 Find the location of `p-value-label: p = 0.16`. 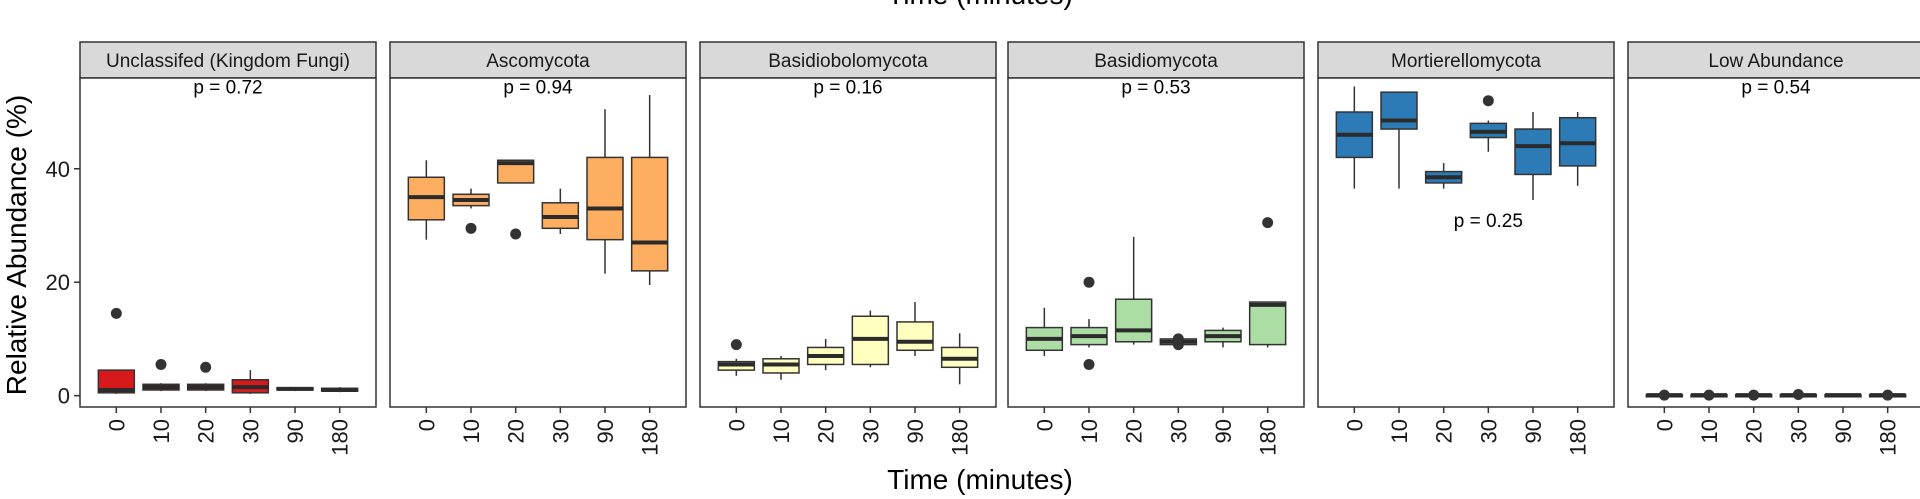

p-value-label: p = 0.16 is located at coordinates (847, 88).